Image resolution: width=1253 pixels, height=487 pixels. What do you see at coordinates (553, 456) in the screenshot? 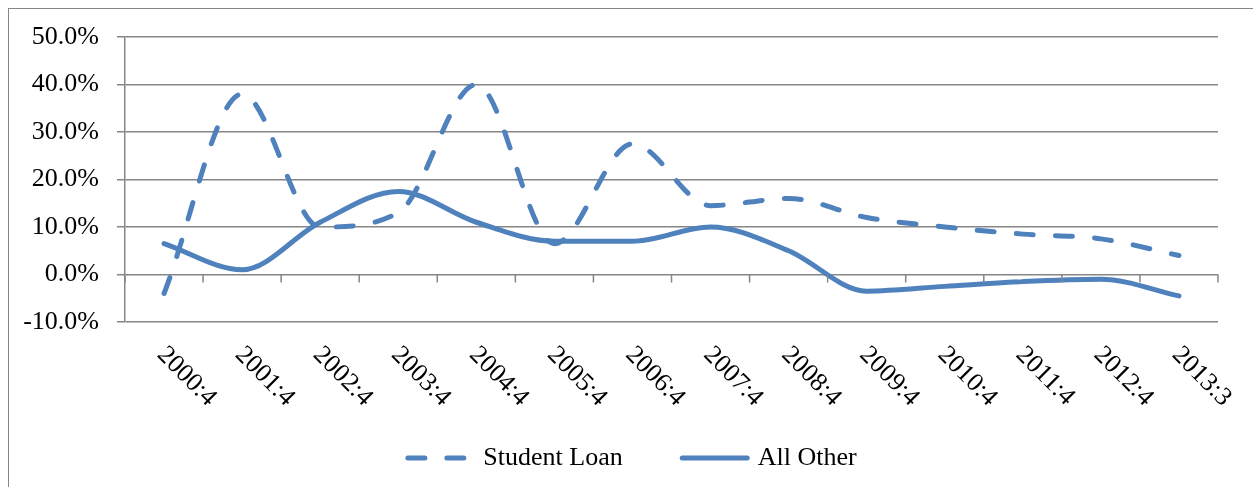
I see `legend-label: Student Loan` at bounding box center [553, 456].